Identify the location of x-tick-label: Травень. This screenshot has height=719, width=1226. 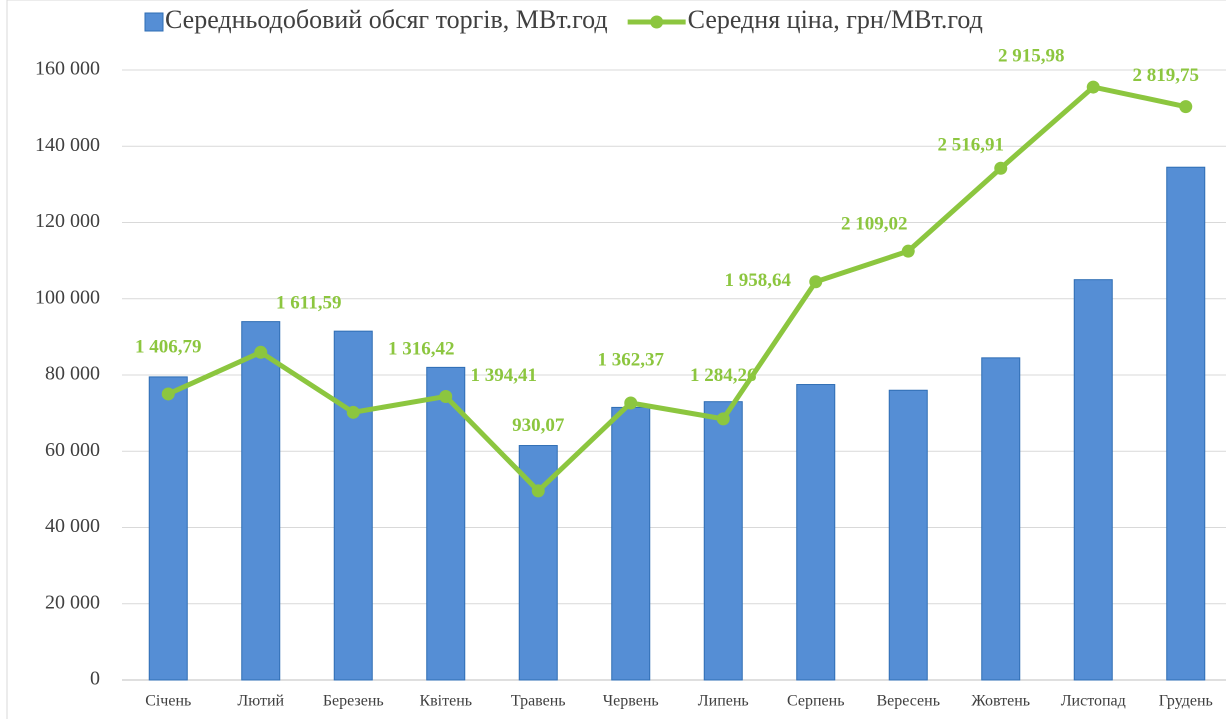
(538, 701).